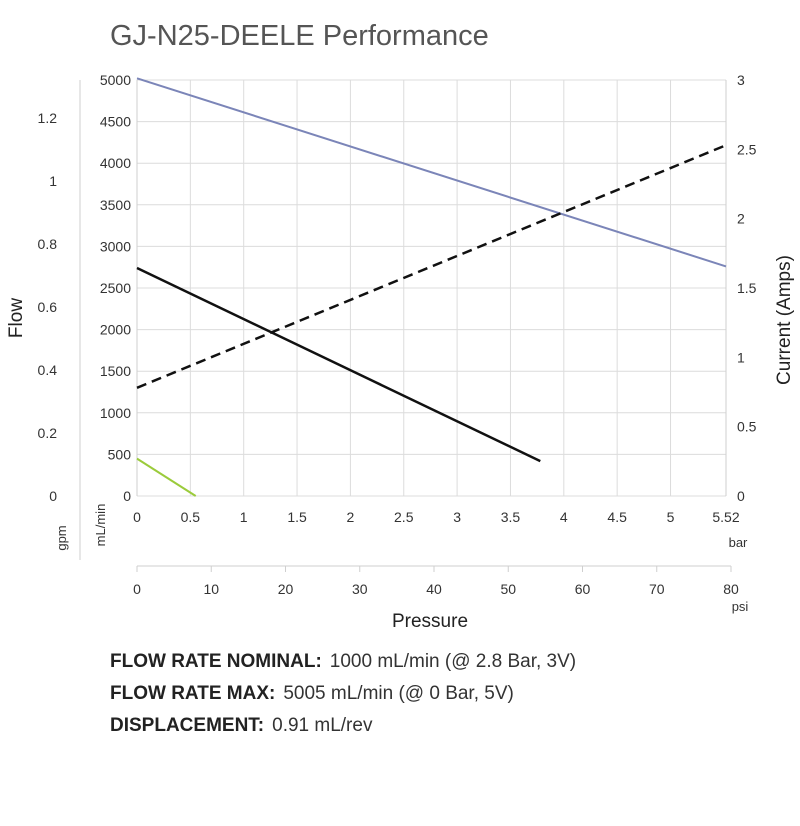 The image size is (800, 826). What do you see at coordinates (747, 288) in the screenshot?
I see `amps-tick-label: 1.5` at bounding box center [747, 288].